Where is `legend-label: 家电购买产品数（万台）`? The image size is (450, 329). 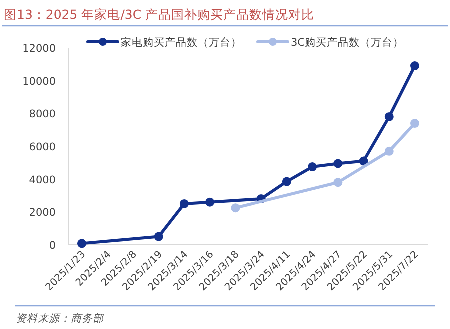 legend-label: 家电购买产品数（万台） is located at coordinates (181, 42).